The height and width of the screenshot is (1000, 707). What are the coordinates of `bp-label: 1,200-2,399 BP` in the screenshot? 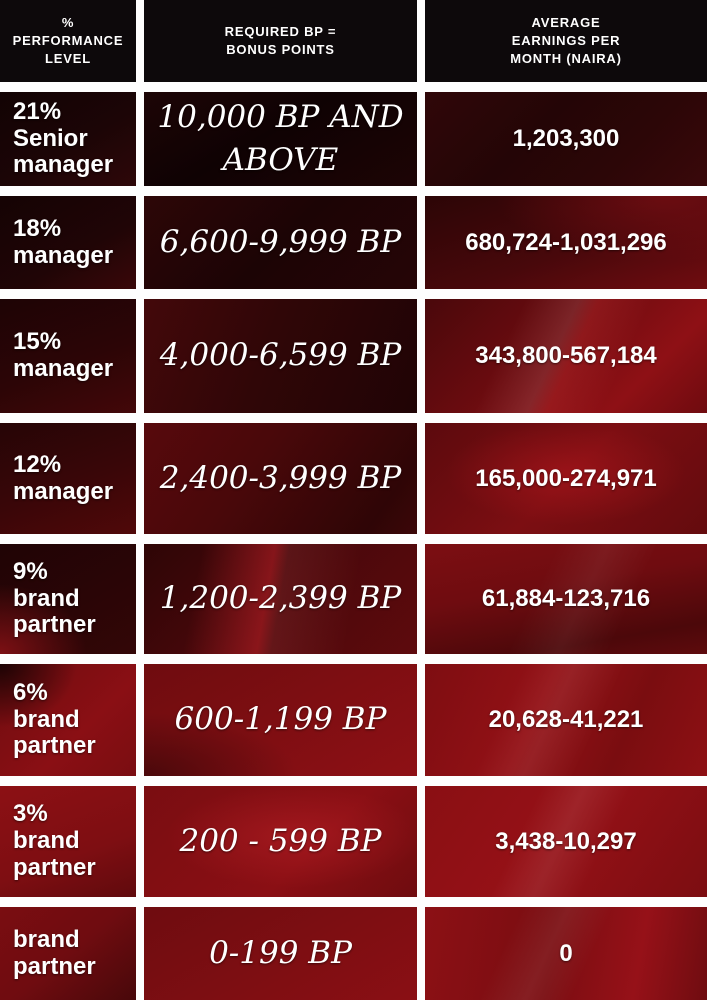 It's located at (280, 598).